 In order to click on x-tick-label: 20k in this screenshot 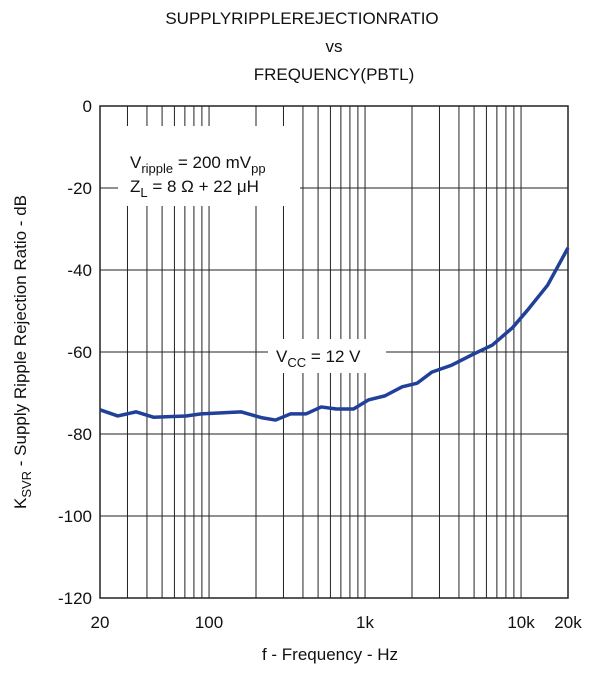, I will do `click(568, 622)`.